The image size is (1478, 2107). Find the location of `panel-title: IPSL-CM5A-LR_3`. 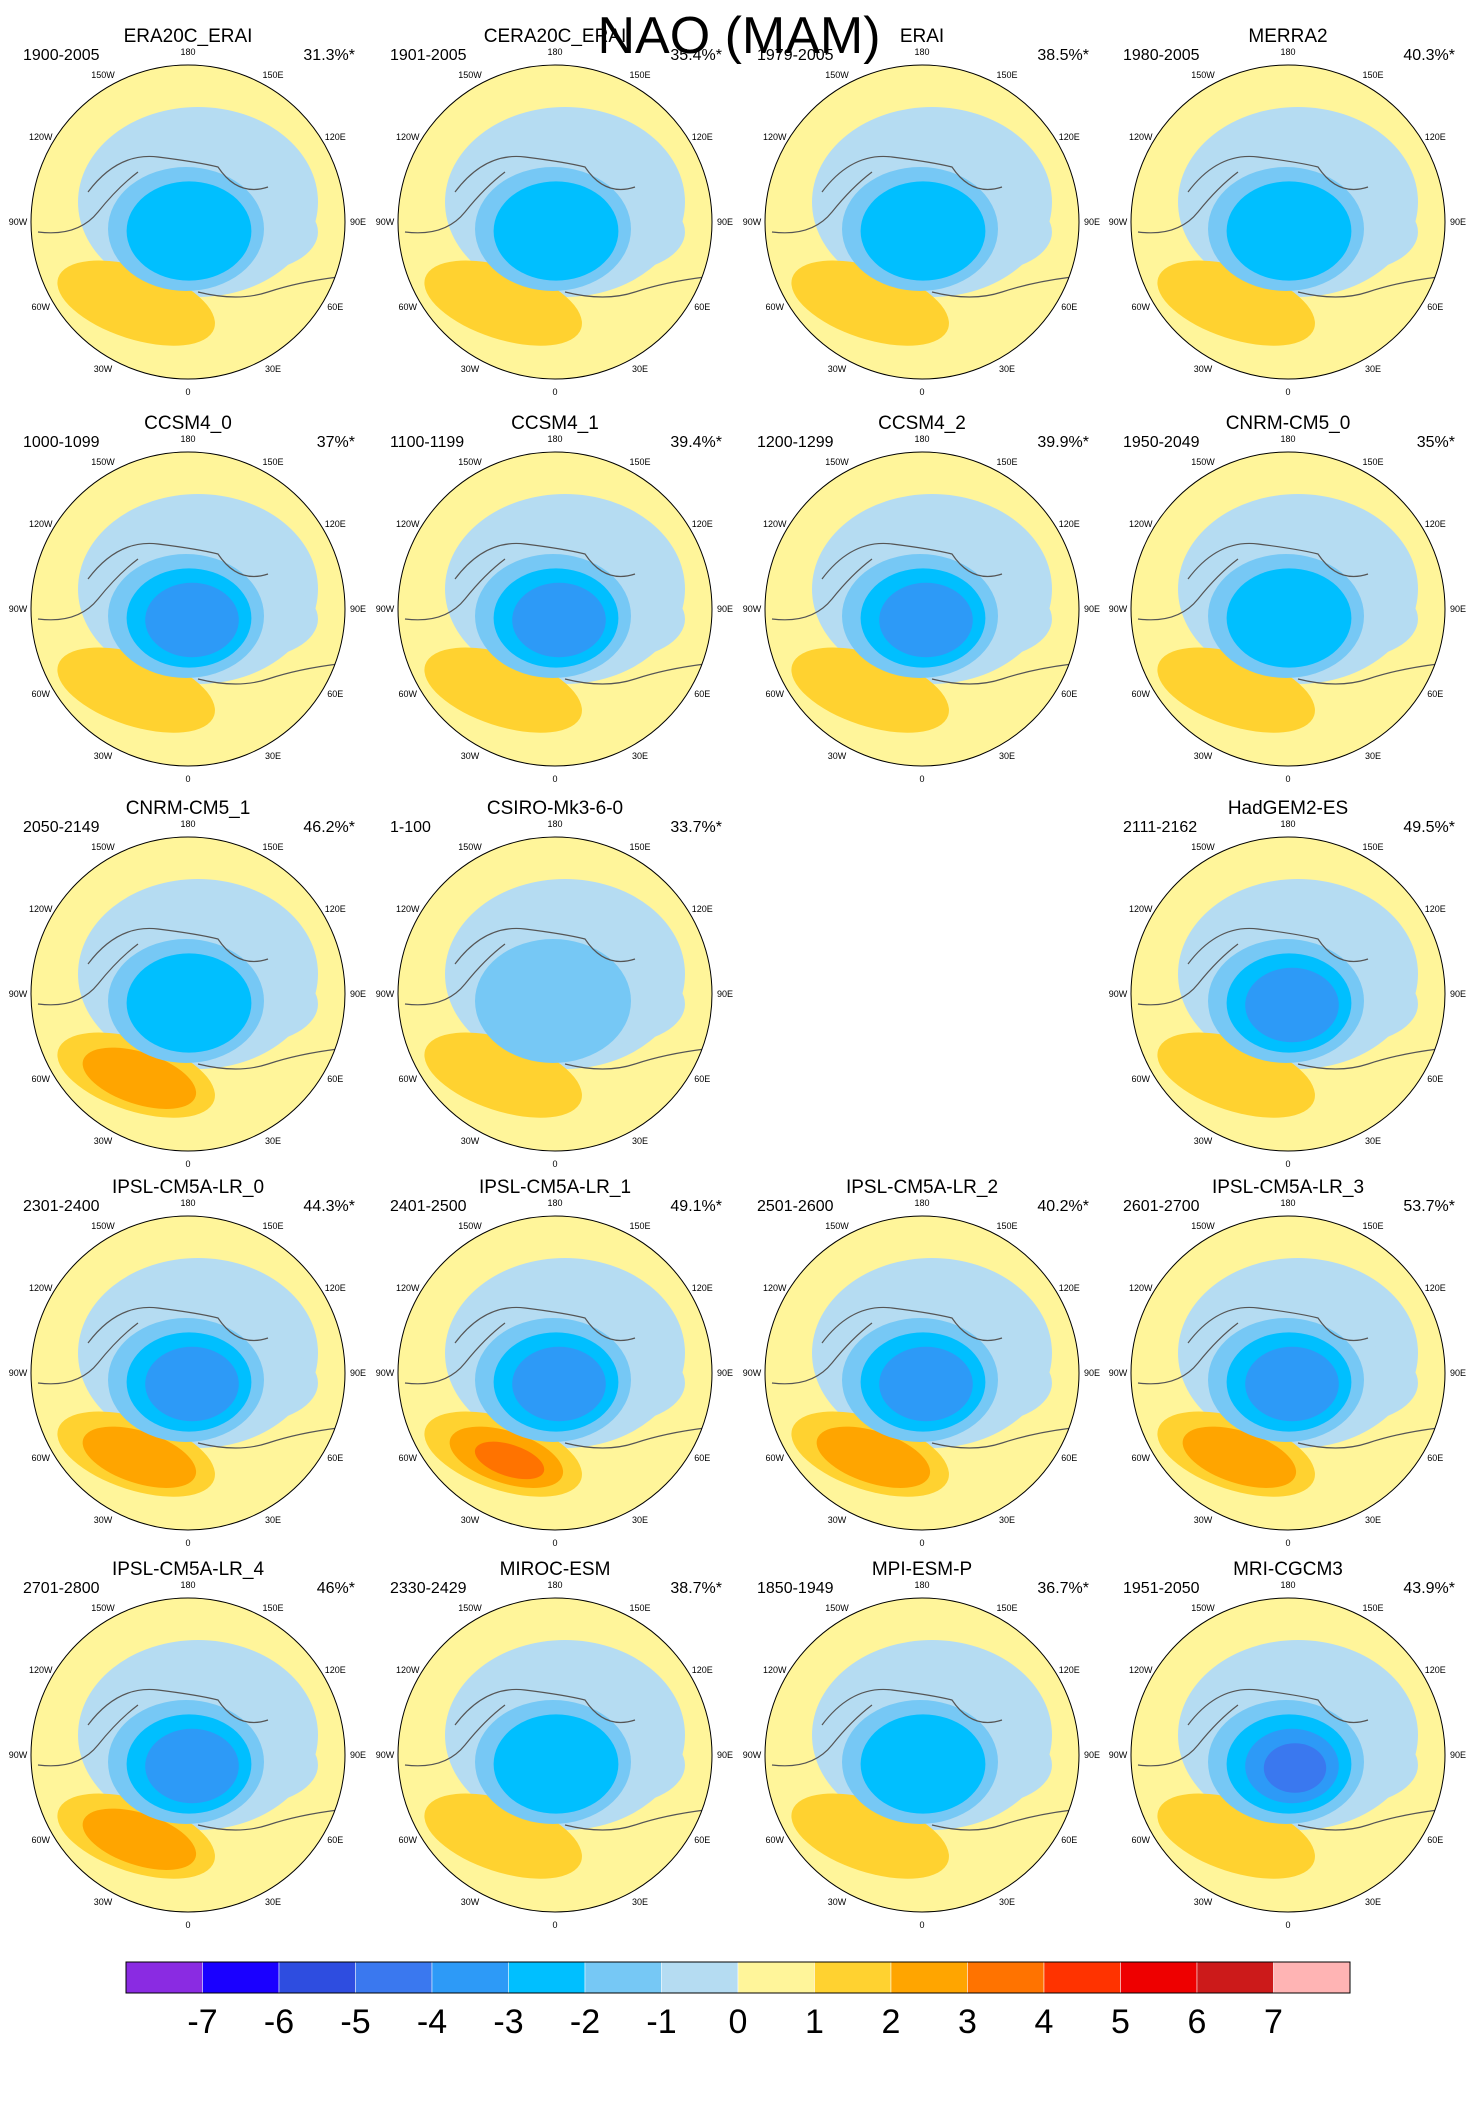

panel-title: IPSL-CM5A-LR_3 is located at coordinates (1288, 1187).